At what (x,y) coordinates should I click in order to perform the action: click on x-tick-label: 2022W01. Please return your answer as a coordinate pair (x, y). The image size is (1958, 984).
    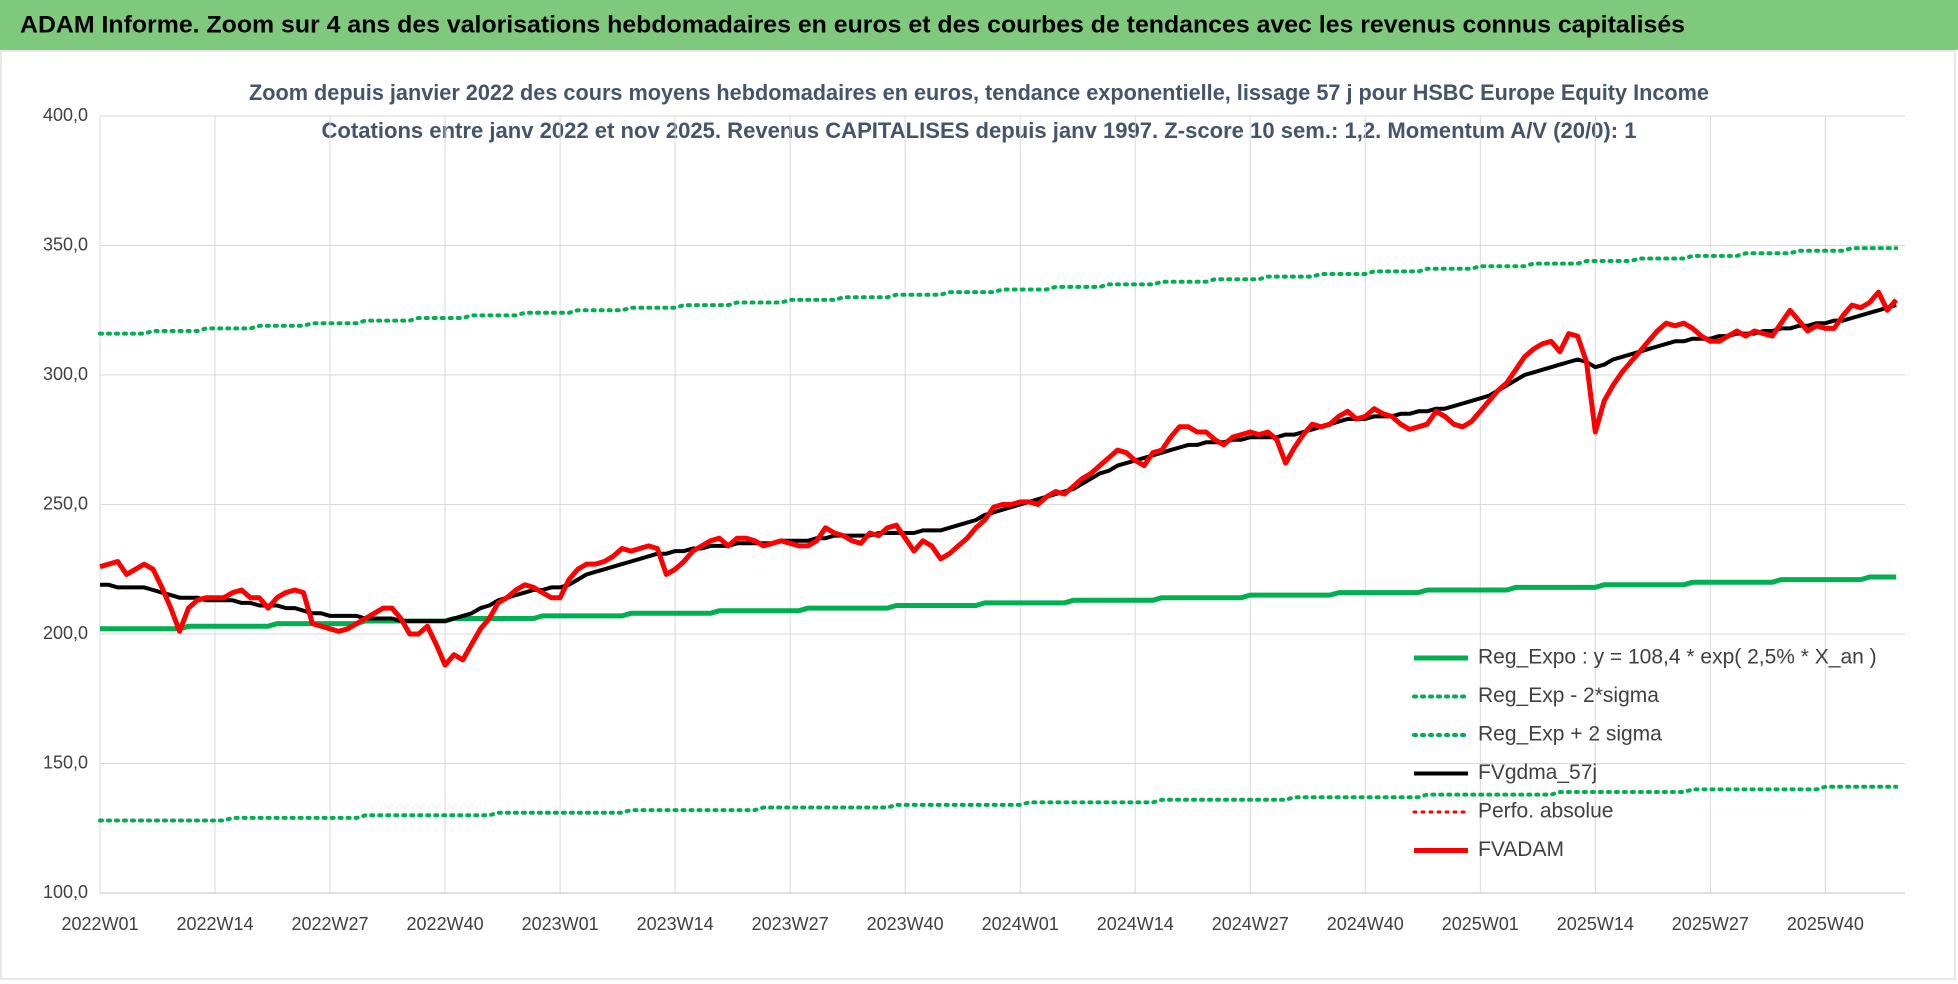
    Looking at the image, I should click on (99, 924).